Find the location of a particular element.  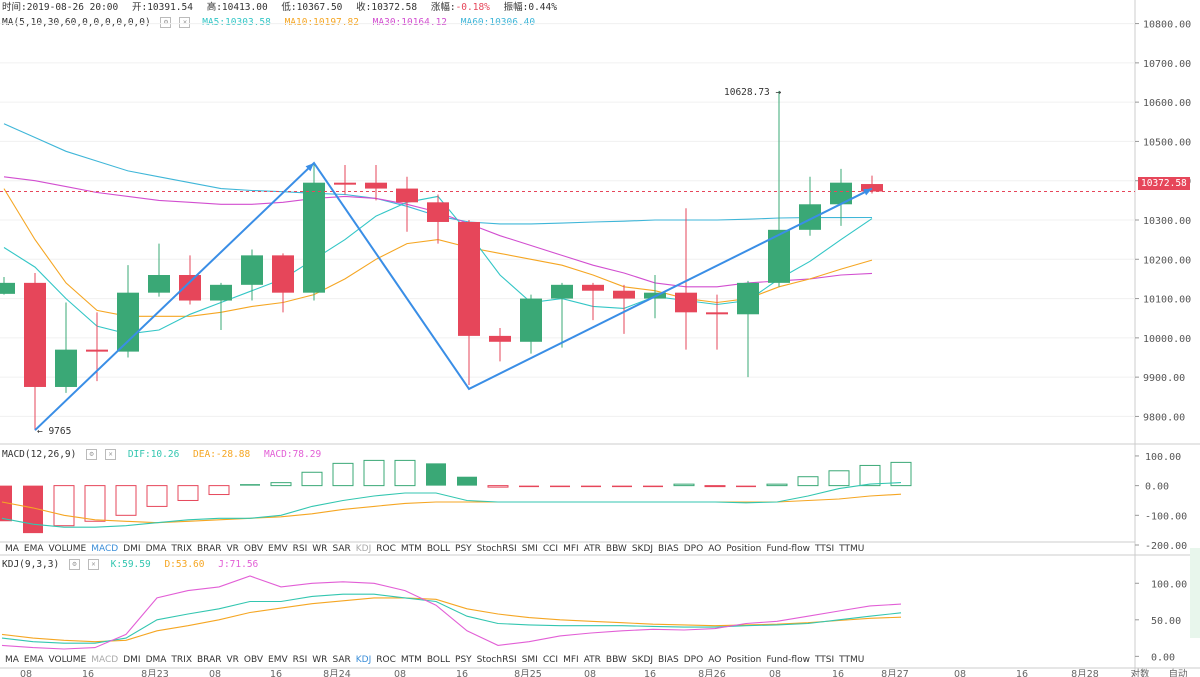

price-tick-label: 10000.00 is located at coordinates (1167, 339).